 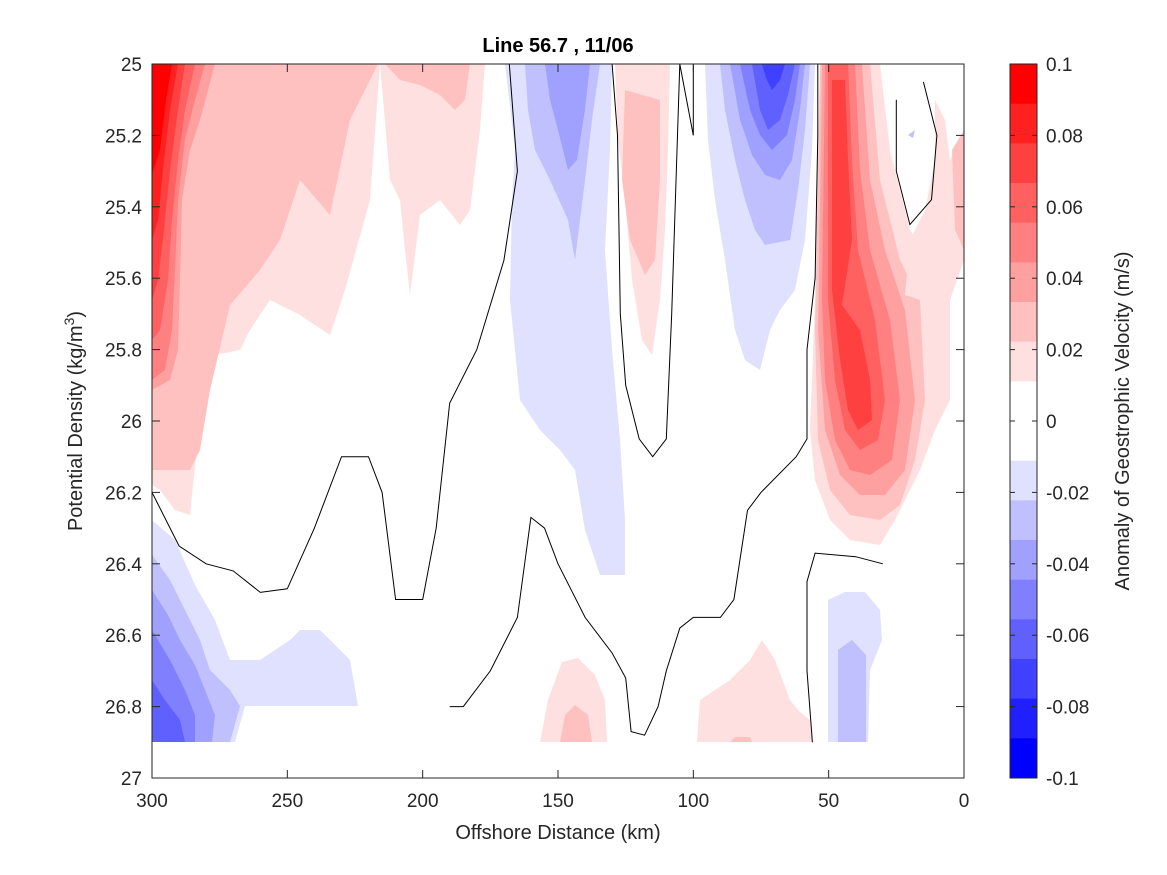 I want to click on y-tick-label: 25.6, so click(x=123, y=279).